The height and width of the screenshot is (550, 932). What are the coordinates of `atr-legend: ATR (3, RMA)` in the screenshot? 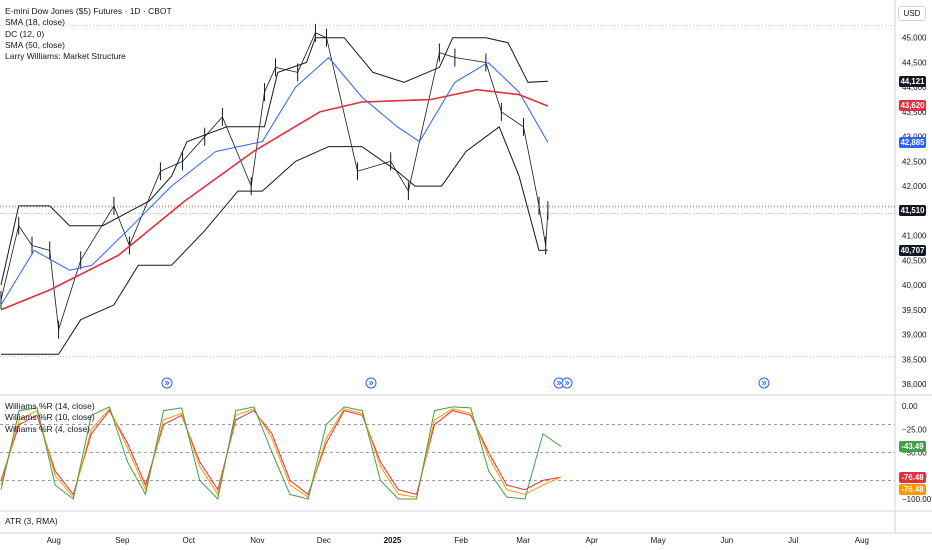 It's located at (31, 521).